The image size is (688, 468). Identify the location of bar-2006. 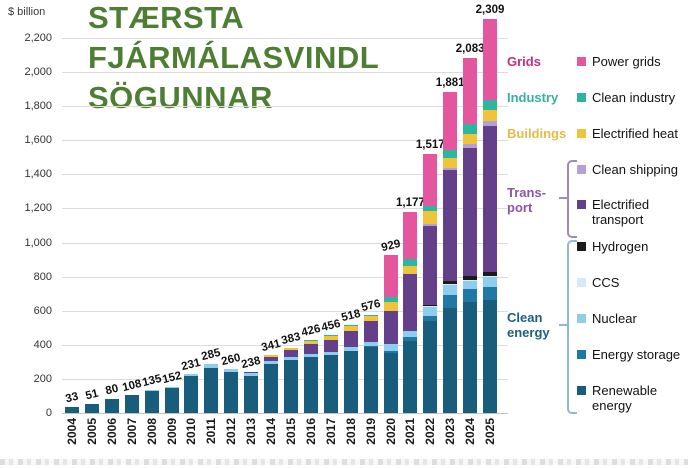
(111, 406).